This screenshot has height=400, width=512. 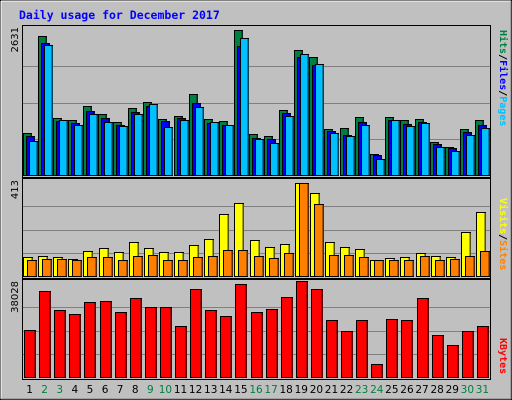 What do you see at coordinates (195, 390) in the screenshot?
I see `x-tick-label-day-12: 12` at bounding box center [195, 390].